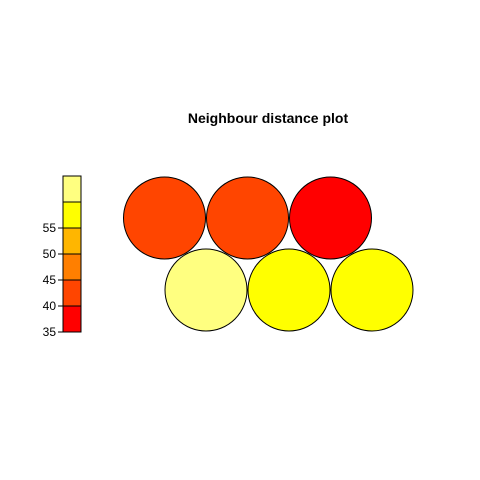  What do you see at coordinates (50, 332) in the screenshot?
I see `legend-tick-label: 35` at bounding box center [50, 332].